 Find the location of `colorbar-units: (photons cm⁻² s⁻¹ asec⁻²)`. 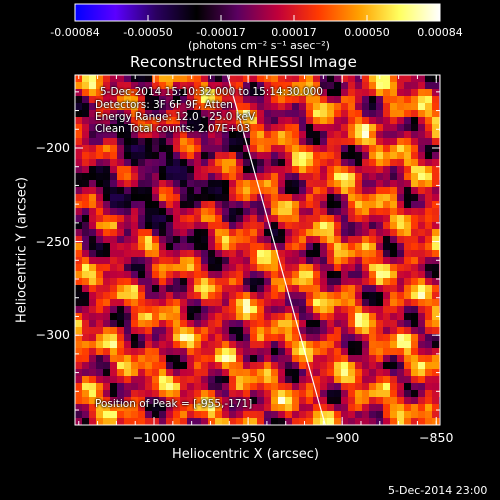

colorbar-units: (photons cm⁻² s⁻¹ asec⁻²) is located at coordinates (259, 45).